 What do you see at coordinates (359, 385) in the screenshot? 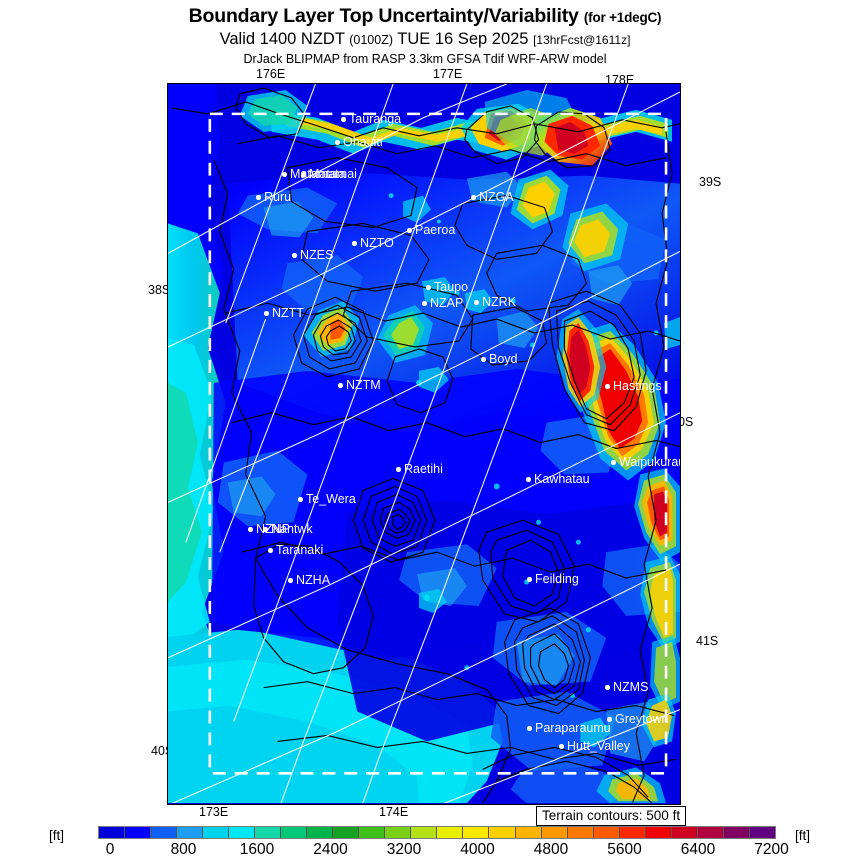
I see `place-label: NZTM` at bounding box center [359, 385].